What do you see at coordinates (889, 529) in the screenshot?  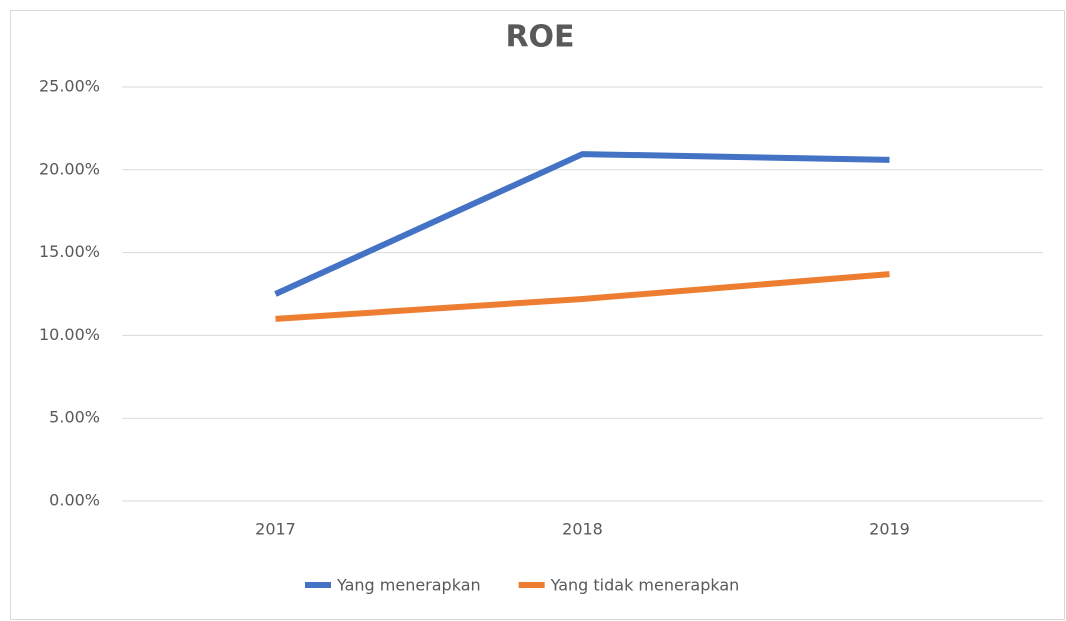 I see `x-tick-label: 2019` at bounding box center [889, 529].